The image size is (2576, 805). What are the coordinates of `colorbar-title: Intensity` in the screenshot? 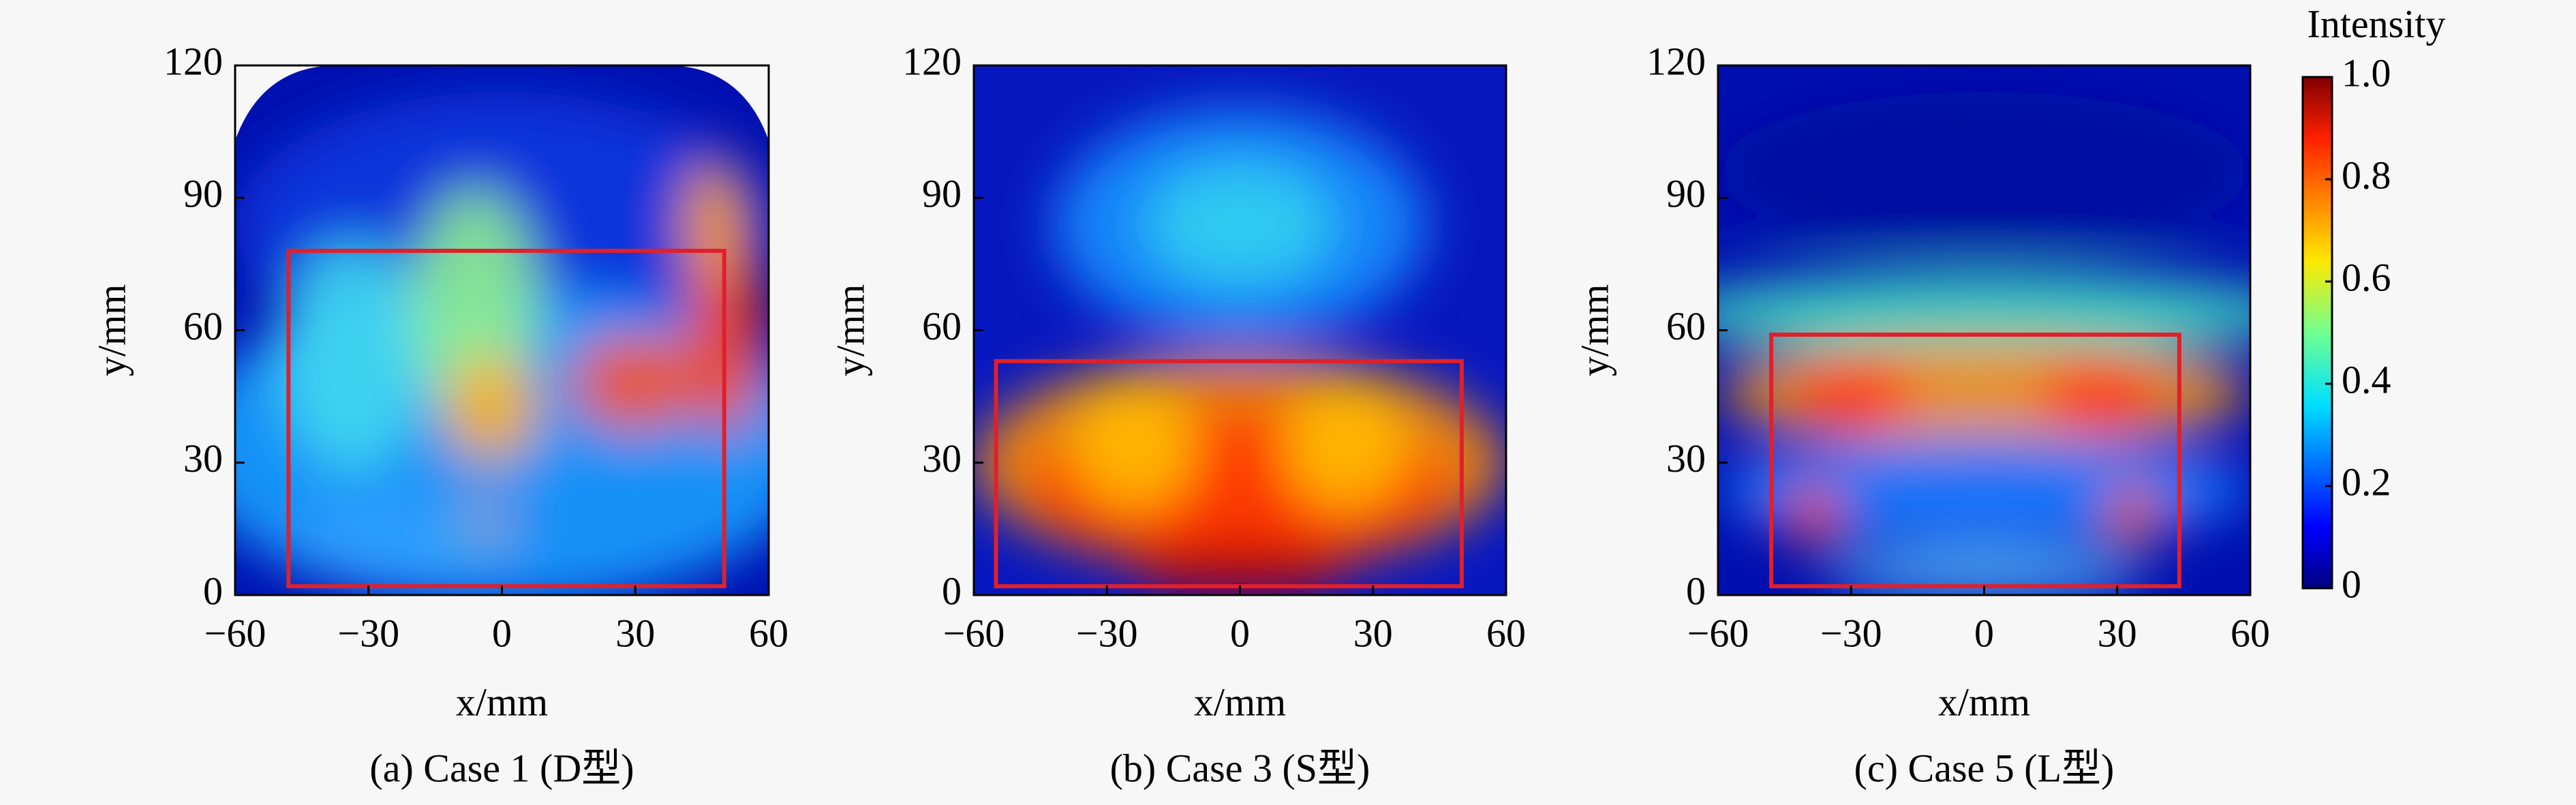 It's located at (2376, 23).